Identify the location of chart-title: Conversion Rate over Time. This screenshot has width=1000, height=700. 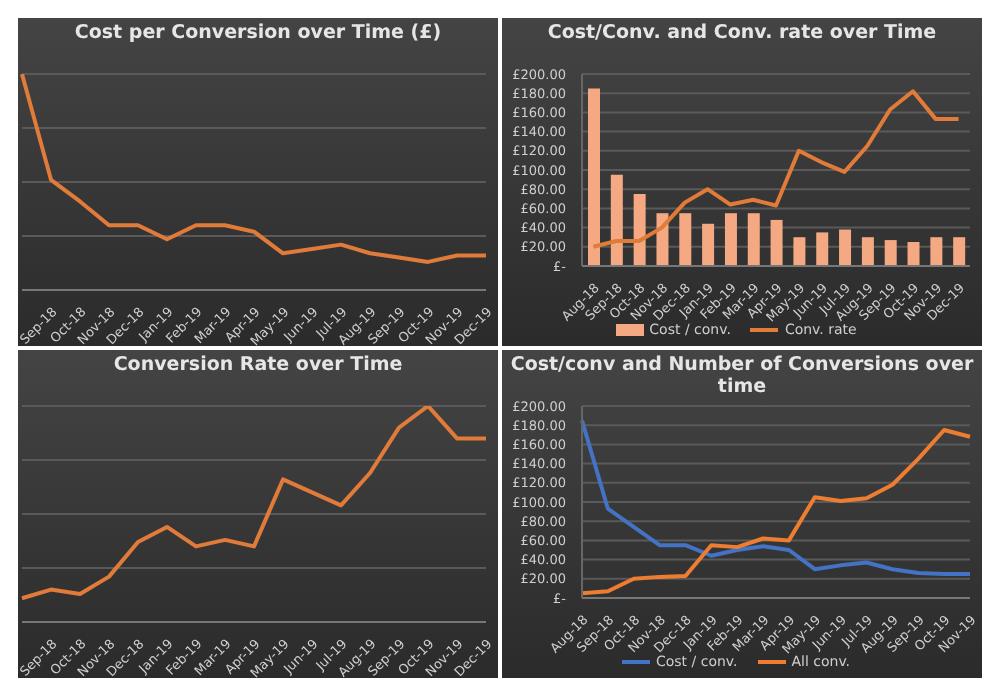
(258, 366).